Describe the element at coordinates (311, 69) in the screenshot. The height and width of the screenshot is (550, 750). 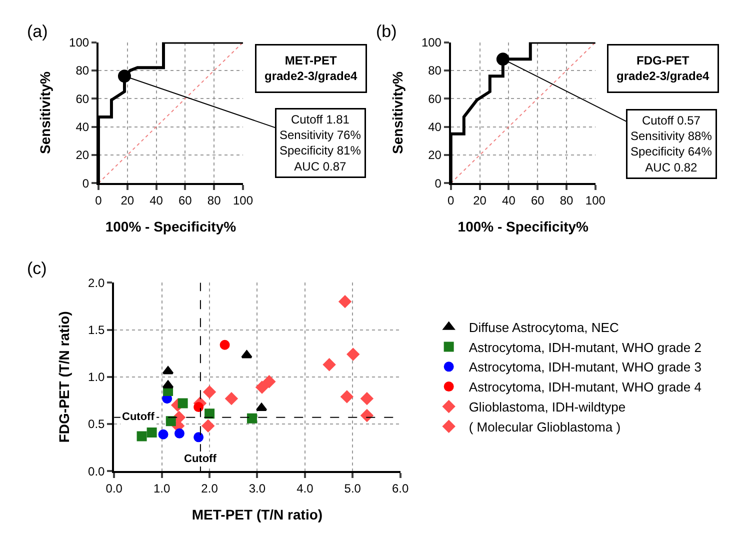
I see `text: MET-PET grade2-3/grade4` at that location.